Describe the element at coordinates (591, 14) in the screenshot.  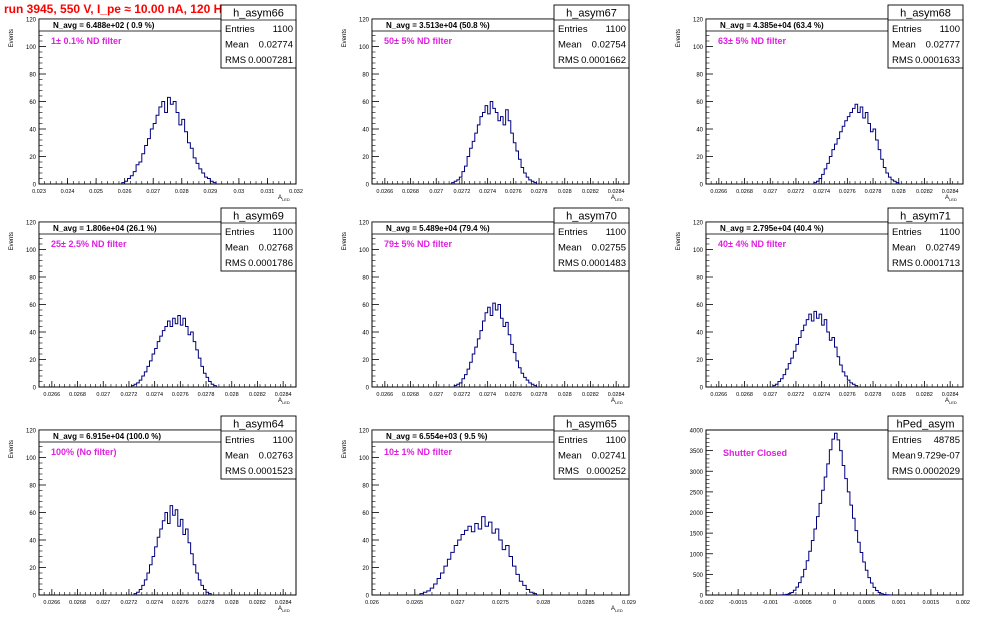
I see `histogram-name: h_asym67` at that location.